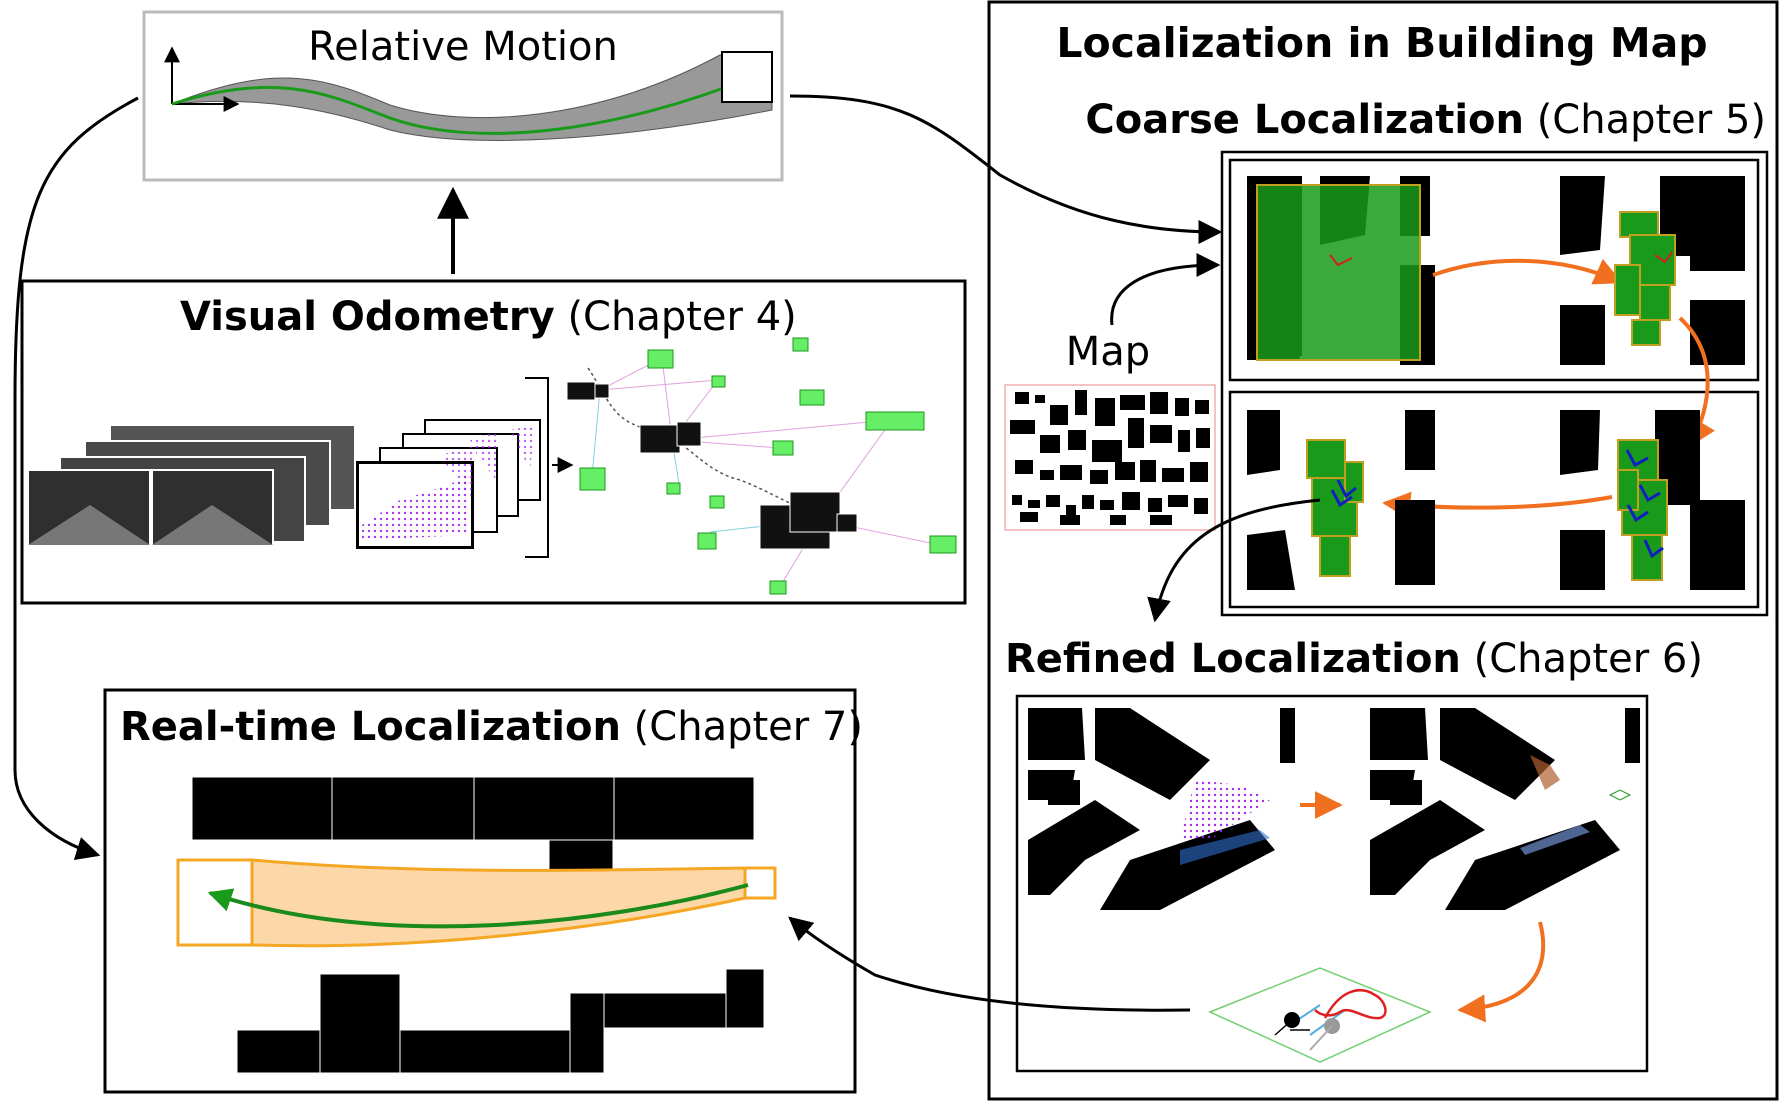 This screenshot has height=1102, width=1780. I want to click on relative-motion-title: Relative Motion, so click(463, 47).